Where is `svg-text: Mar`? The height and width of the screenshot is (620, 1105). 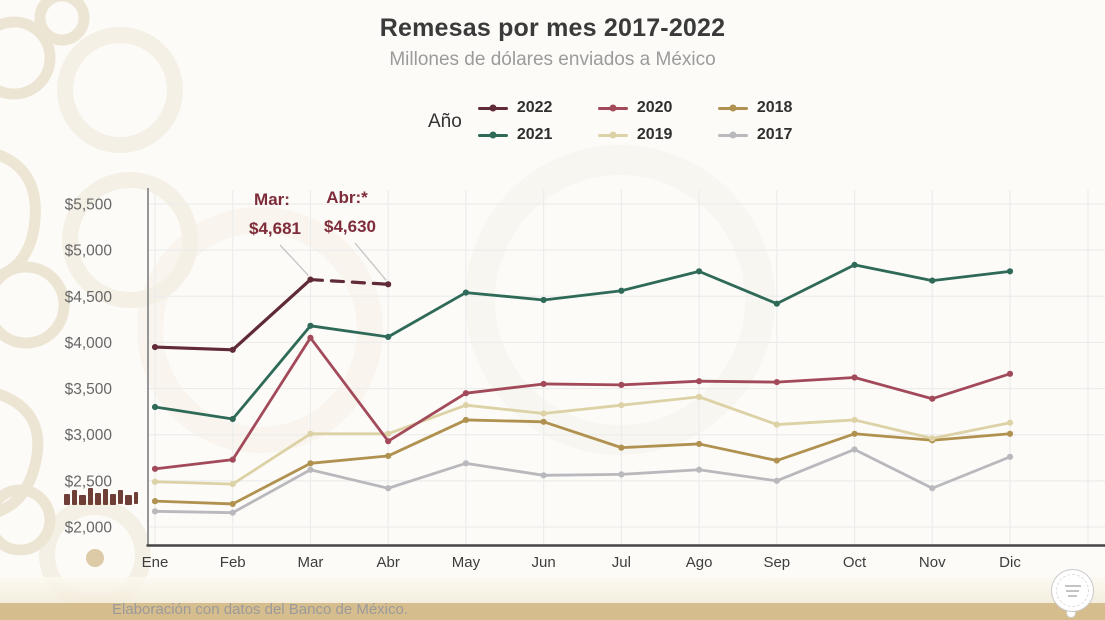 svg-text: Mar is located at coordinates (311, 562).